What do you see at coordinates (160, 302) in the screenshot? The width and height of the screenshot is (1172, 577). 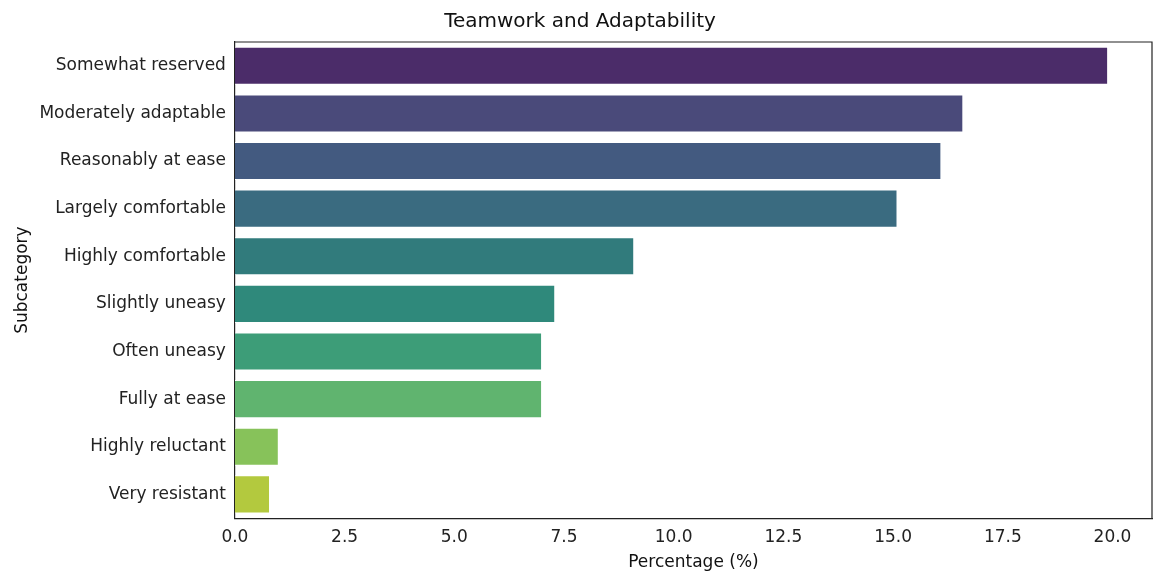 I see `y-tick-label: Slightly uneasy` at bounding box center [160, 302].